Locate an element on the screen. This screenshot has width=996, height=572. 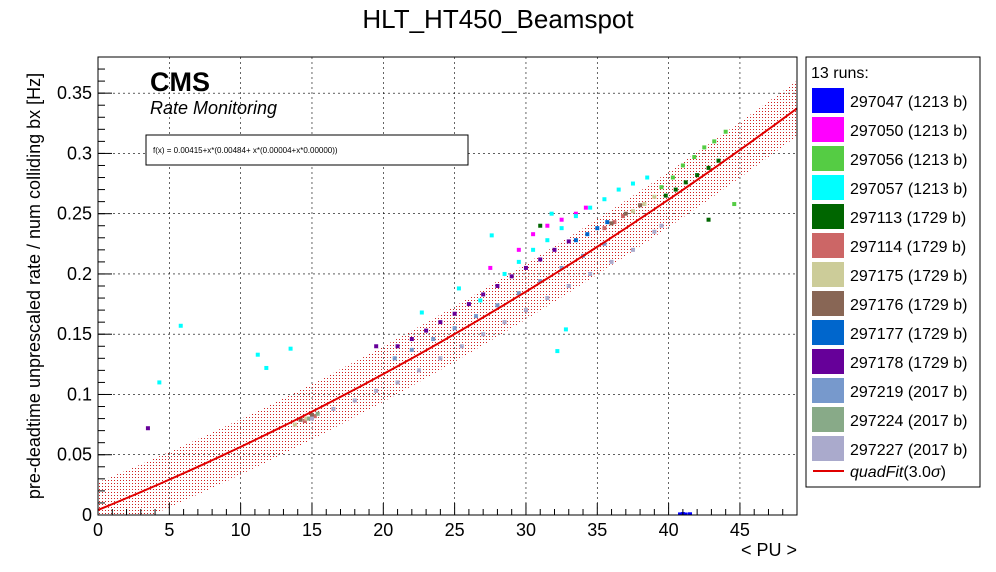
legend-fit-sigma: σ is located at coordinates (936, 472).